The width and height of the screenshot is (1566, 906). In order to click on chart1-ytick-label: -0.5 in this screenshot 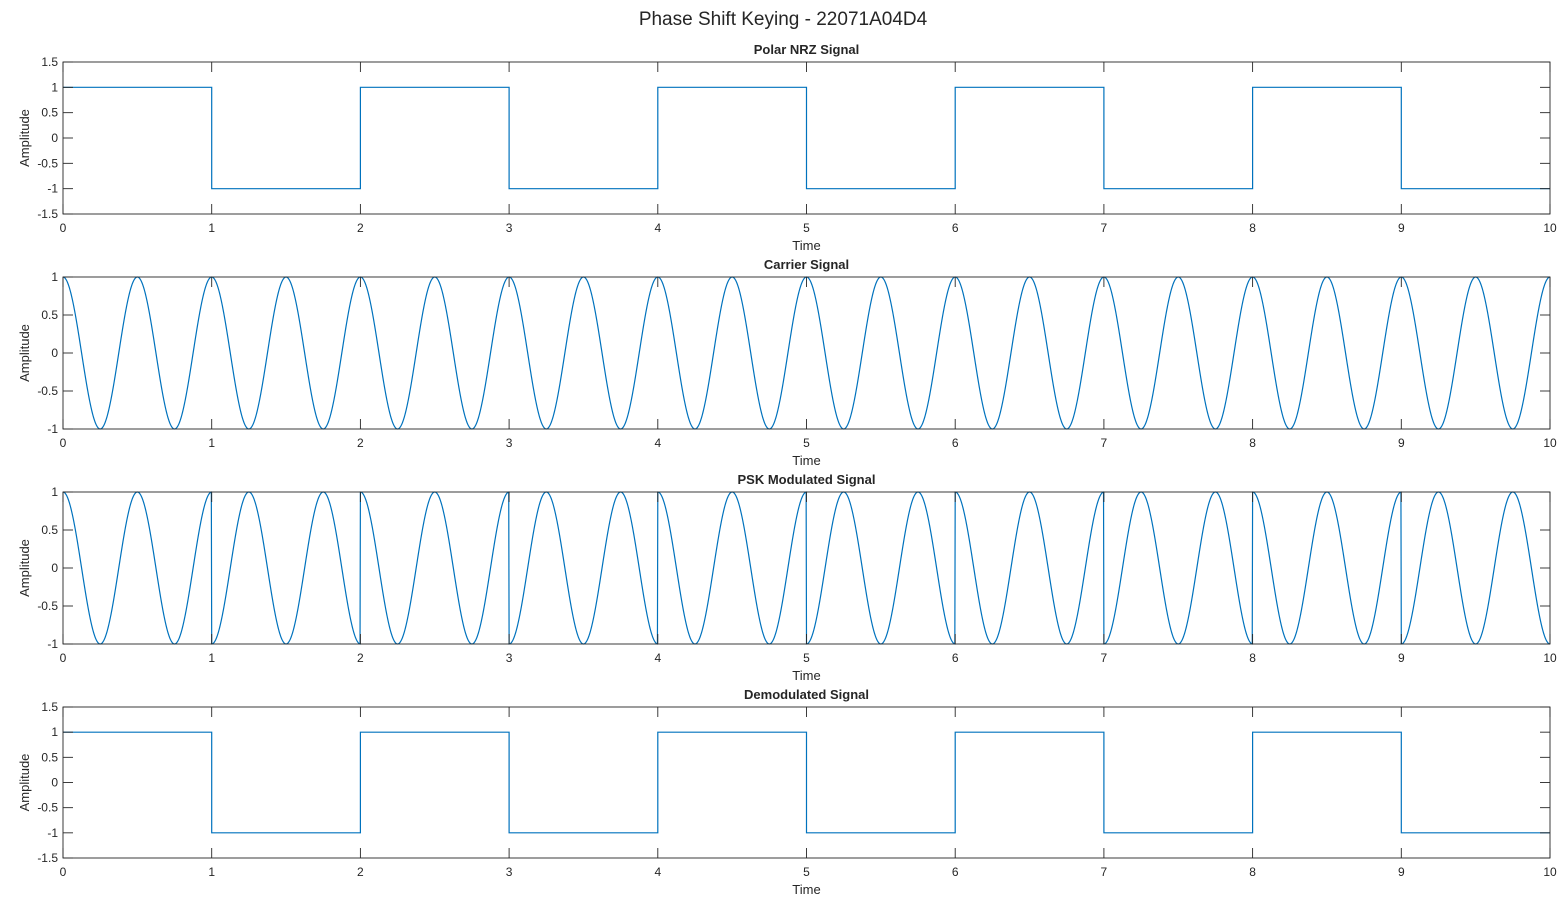, I will do `click(47, 163)`.